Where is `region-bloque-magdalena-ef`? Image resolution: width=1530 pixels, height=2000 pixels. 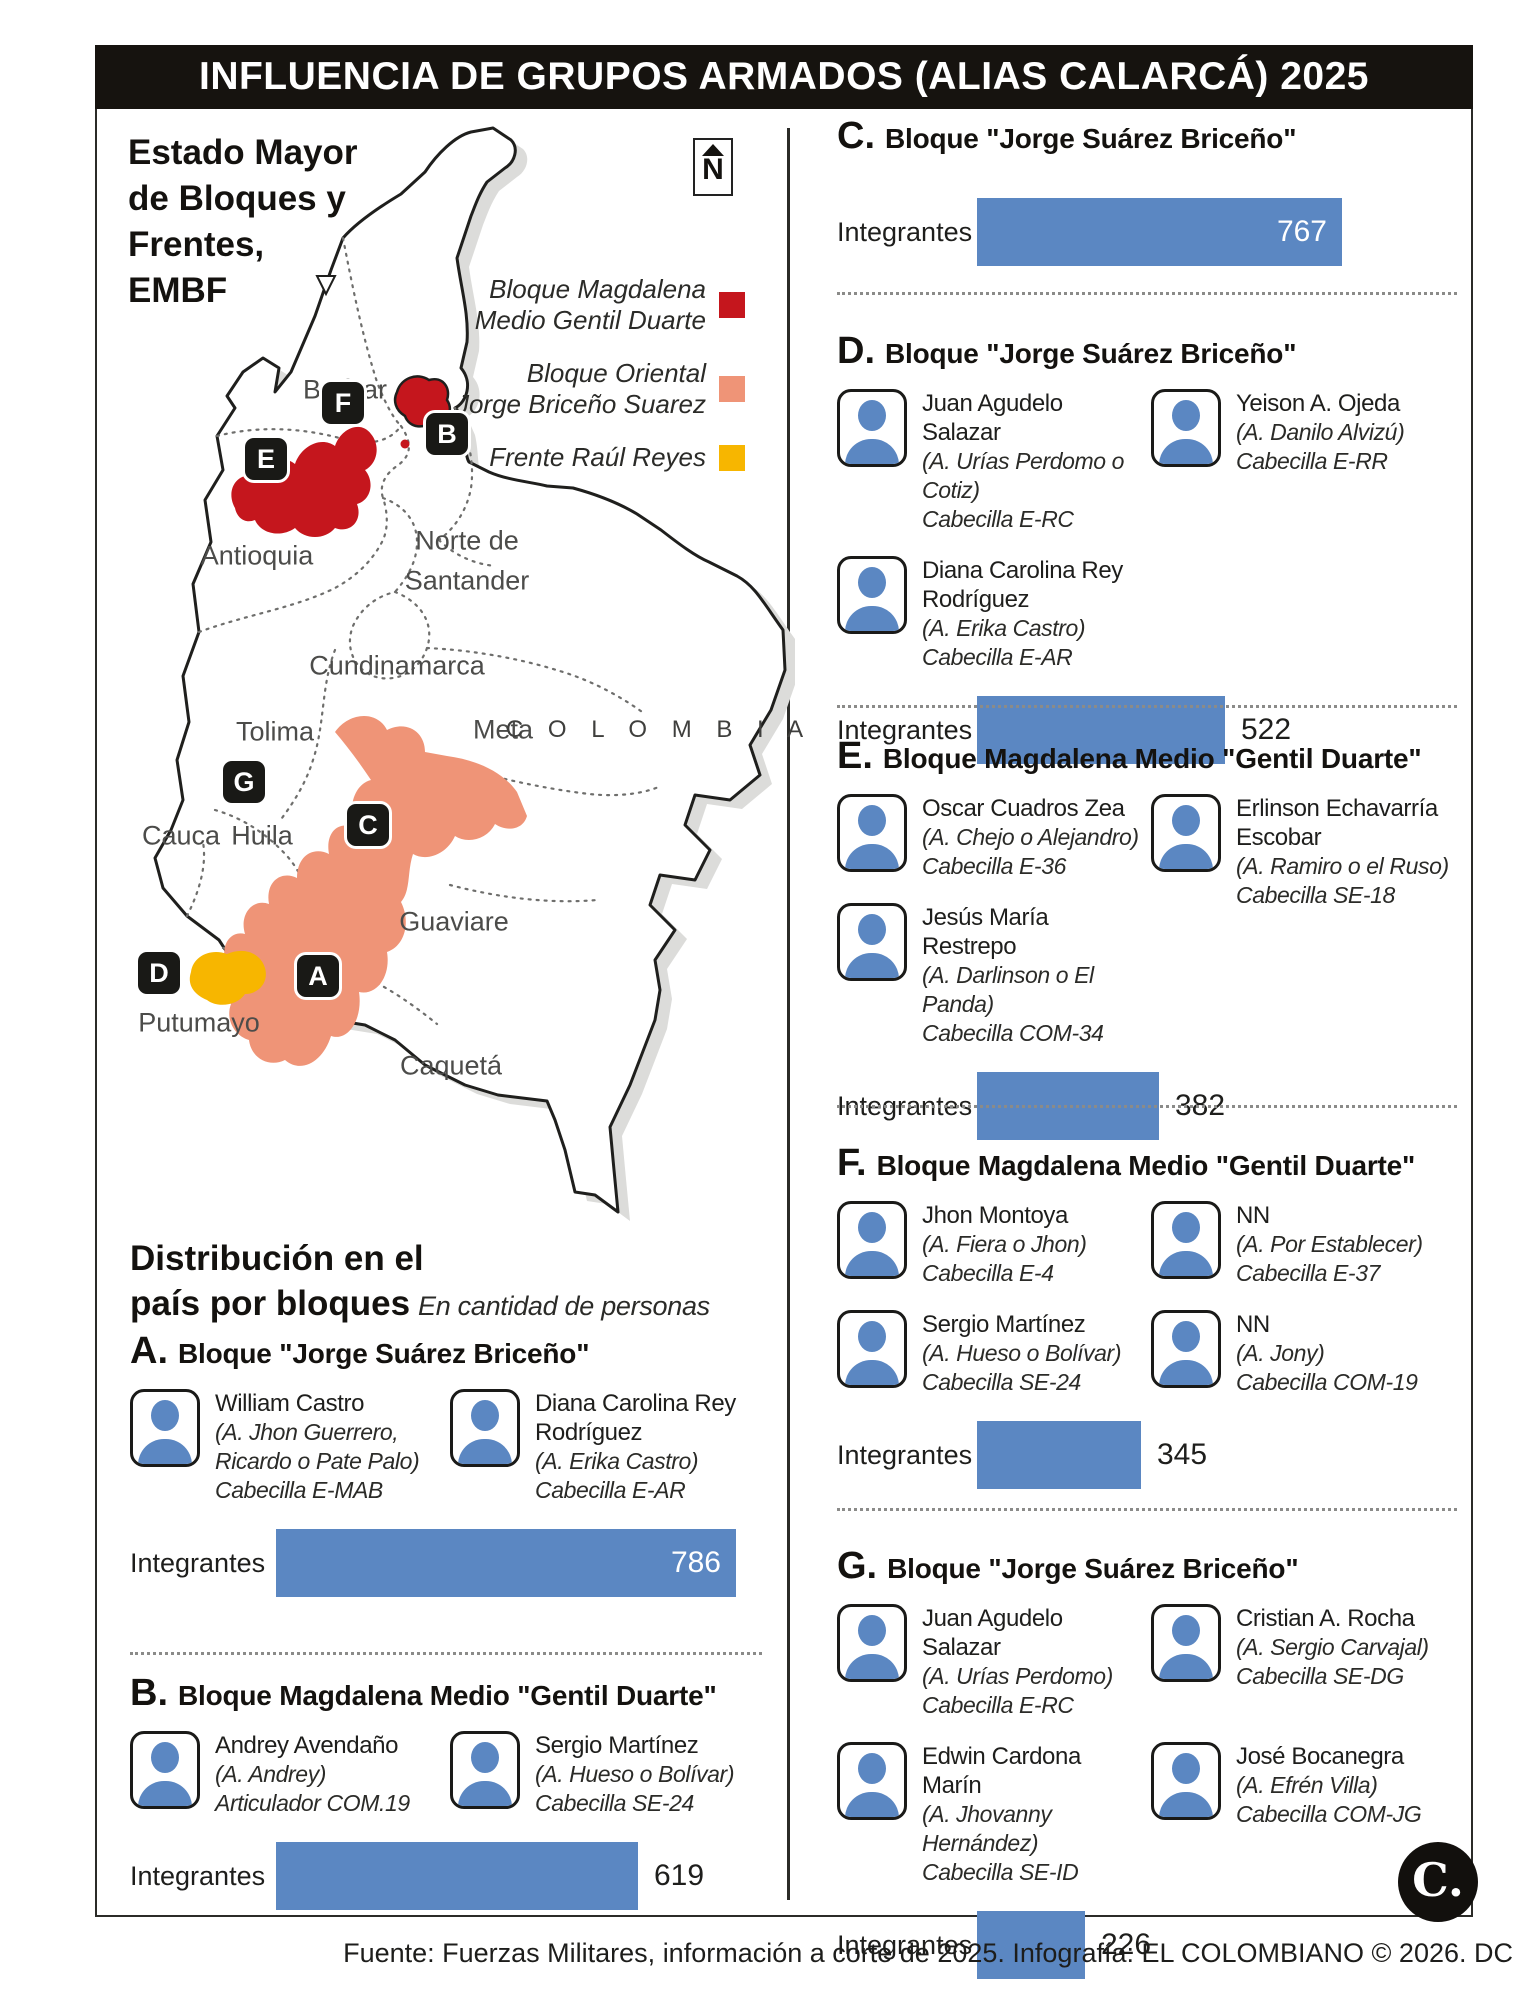
region-bloque-magdalena-ef is located at coordinates (304, 481).